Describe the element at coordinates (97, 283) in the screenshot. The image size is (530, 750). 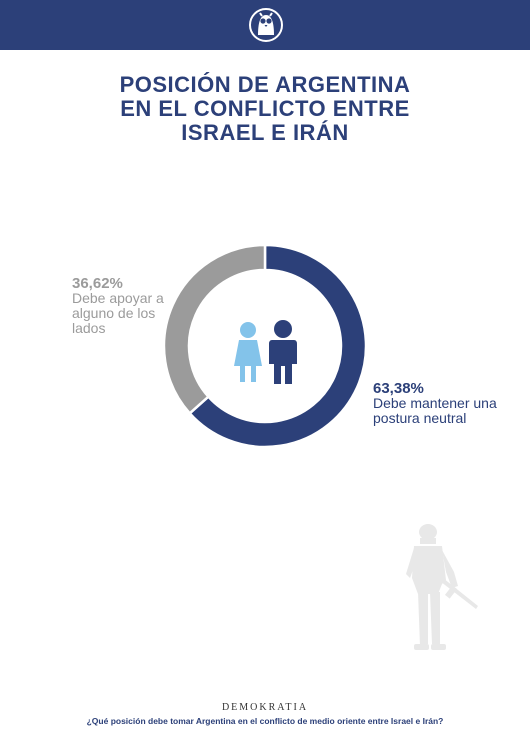
I see `label-apoyar-pct: 36,62%` at that location.